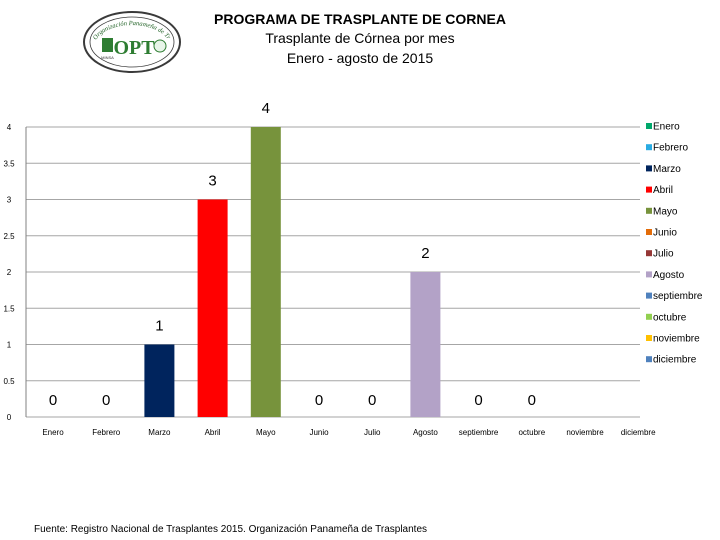 This screenshot has height=540, width=720. I want to click on legend-label: noviembre, so click(676, 339).